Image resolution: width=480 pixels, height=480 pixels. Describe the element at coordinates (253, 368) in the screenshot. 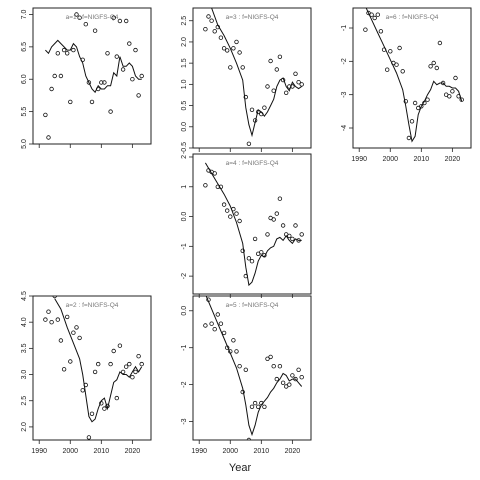

I see `panel-a5-data` at that location.